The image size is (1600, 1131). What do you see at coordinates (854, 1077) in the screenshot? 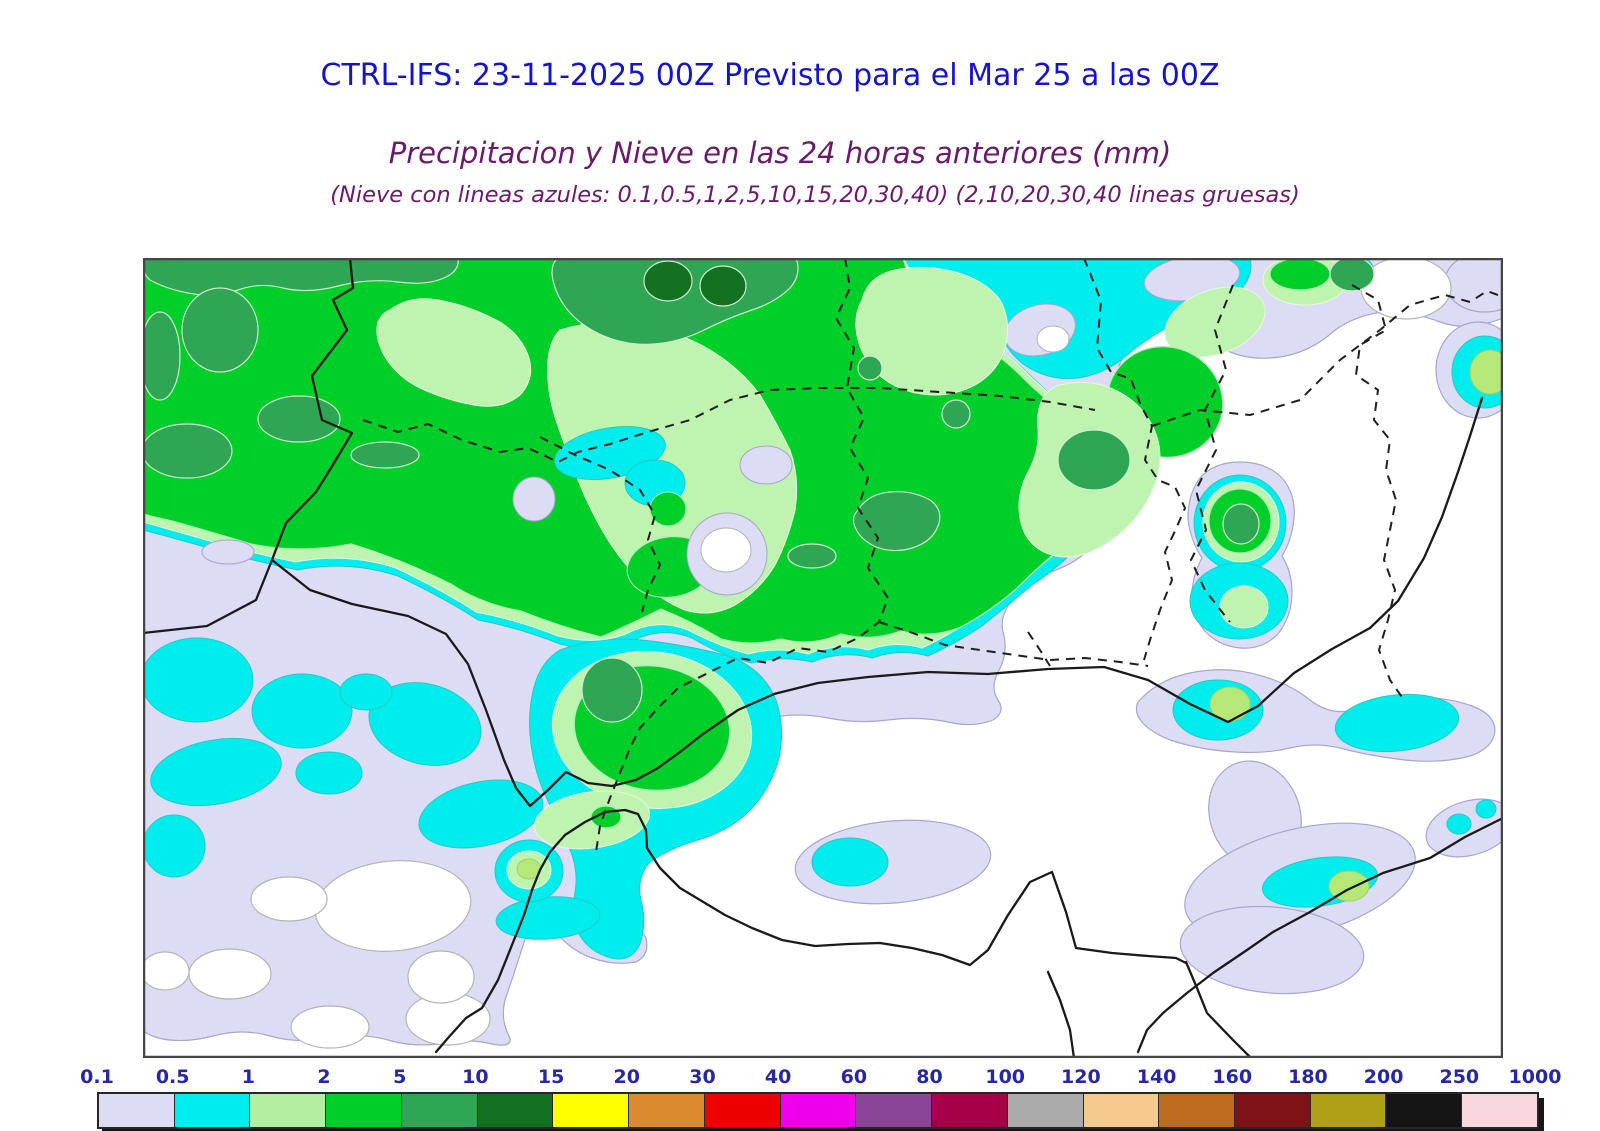
I see `colorbar-tick-label: 60` at bounding box center [854, 1077].